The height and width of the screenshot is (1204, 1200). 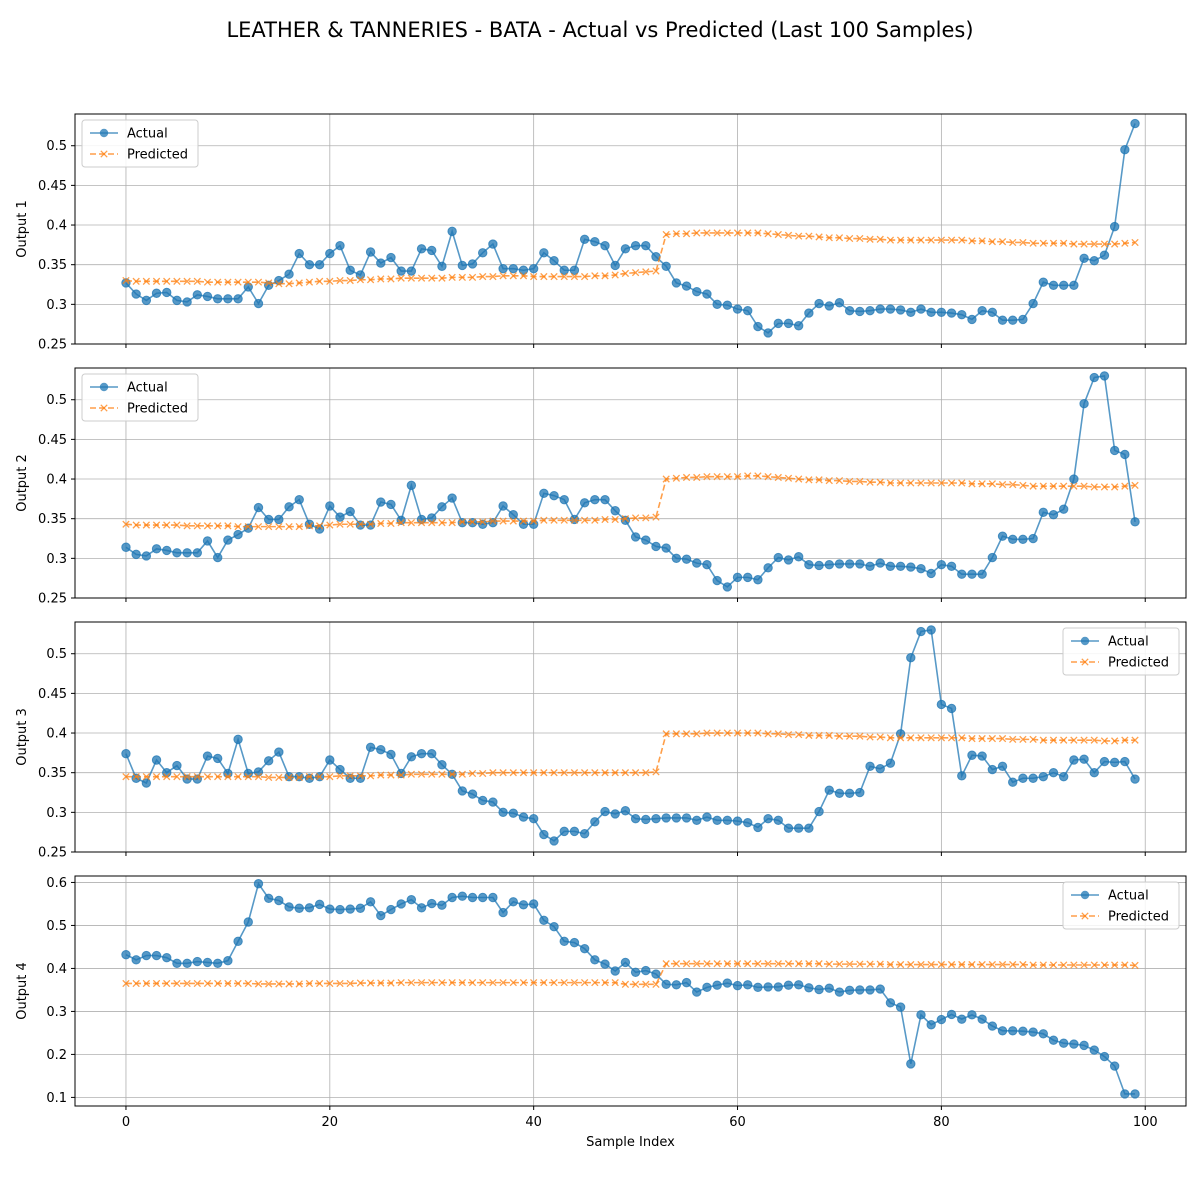 I want to click on legend-label: Actual, so click(x=1128, y=896).